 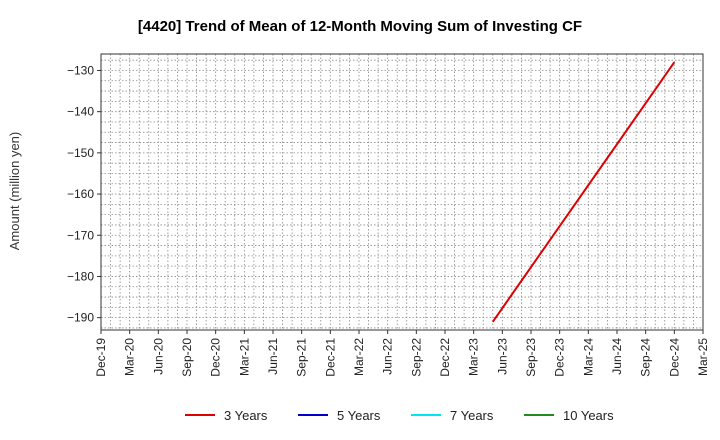 I want to click on x-tick-label: Mar-22, so click(x=359, y=357).